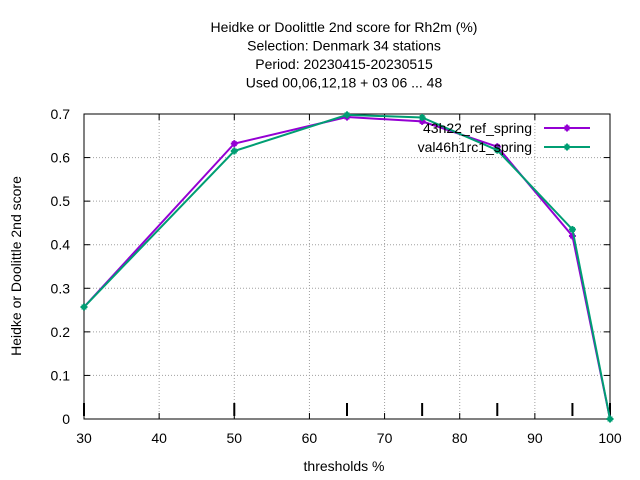 This screenshot has height=480, width=640. I want to click on x-tick-label: 70, so click(385, 438).